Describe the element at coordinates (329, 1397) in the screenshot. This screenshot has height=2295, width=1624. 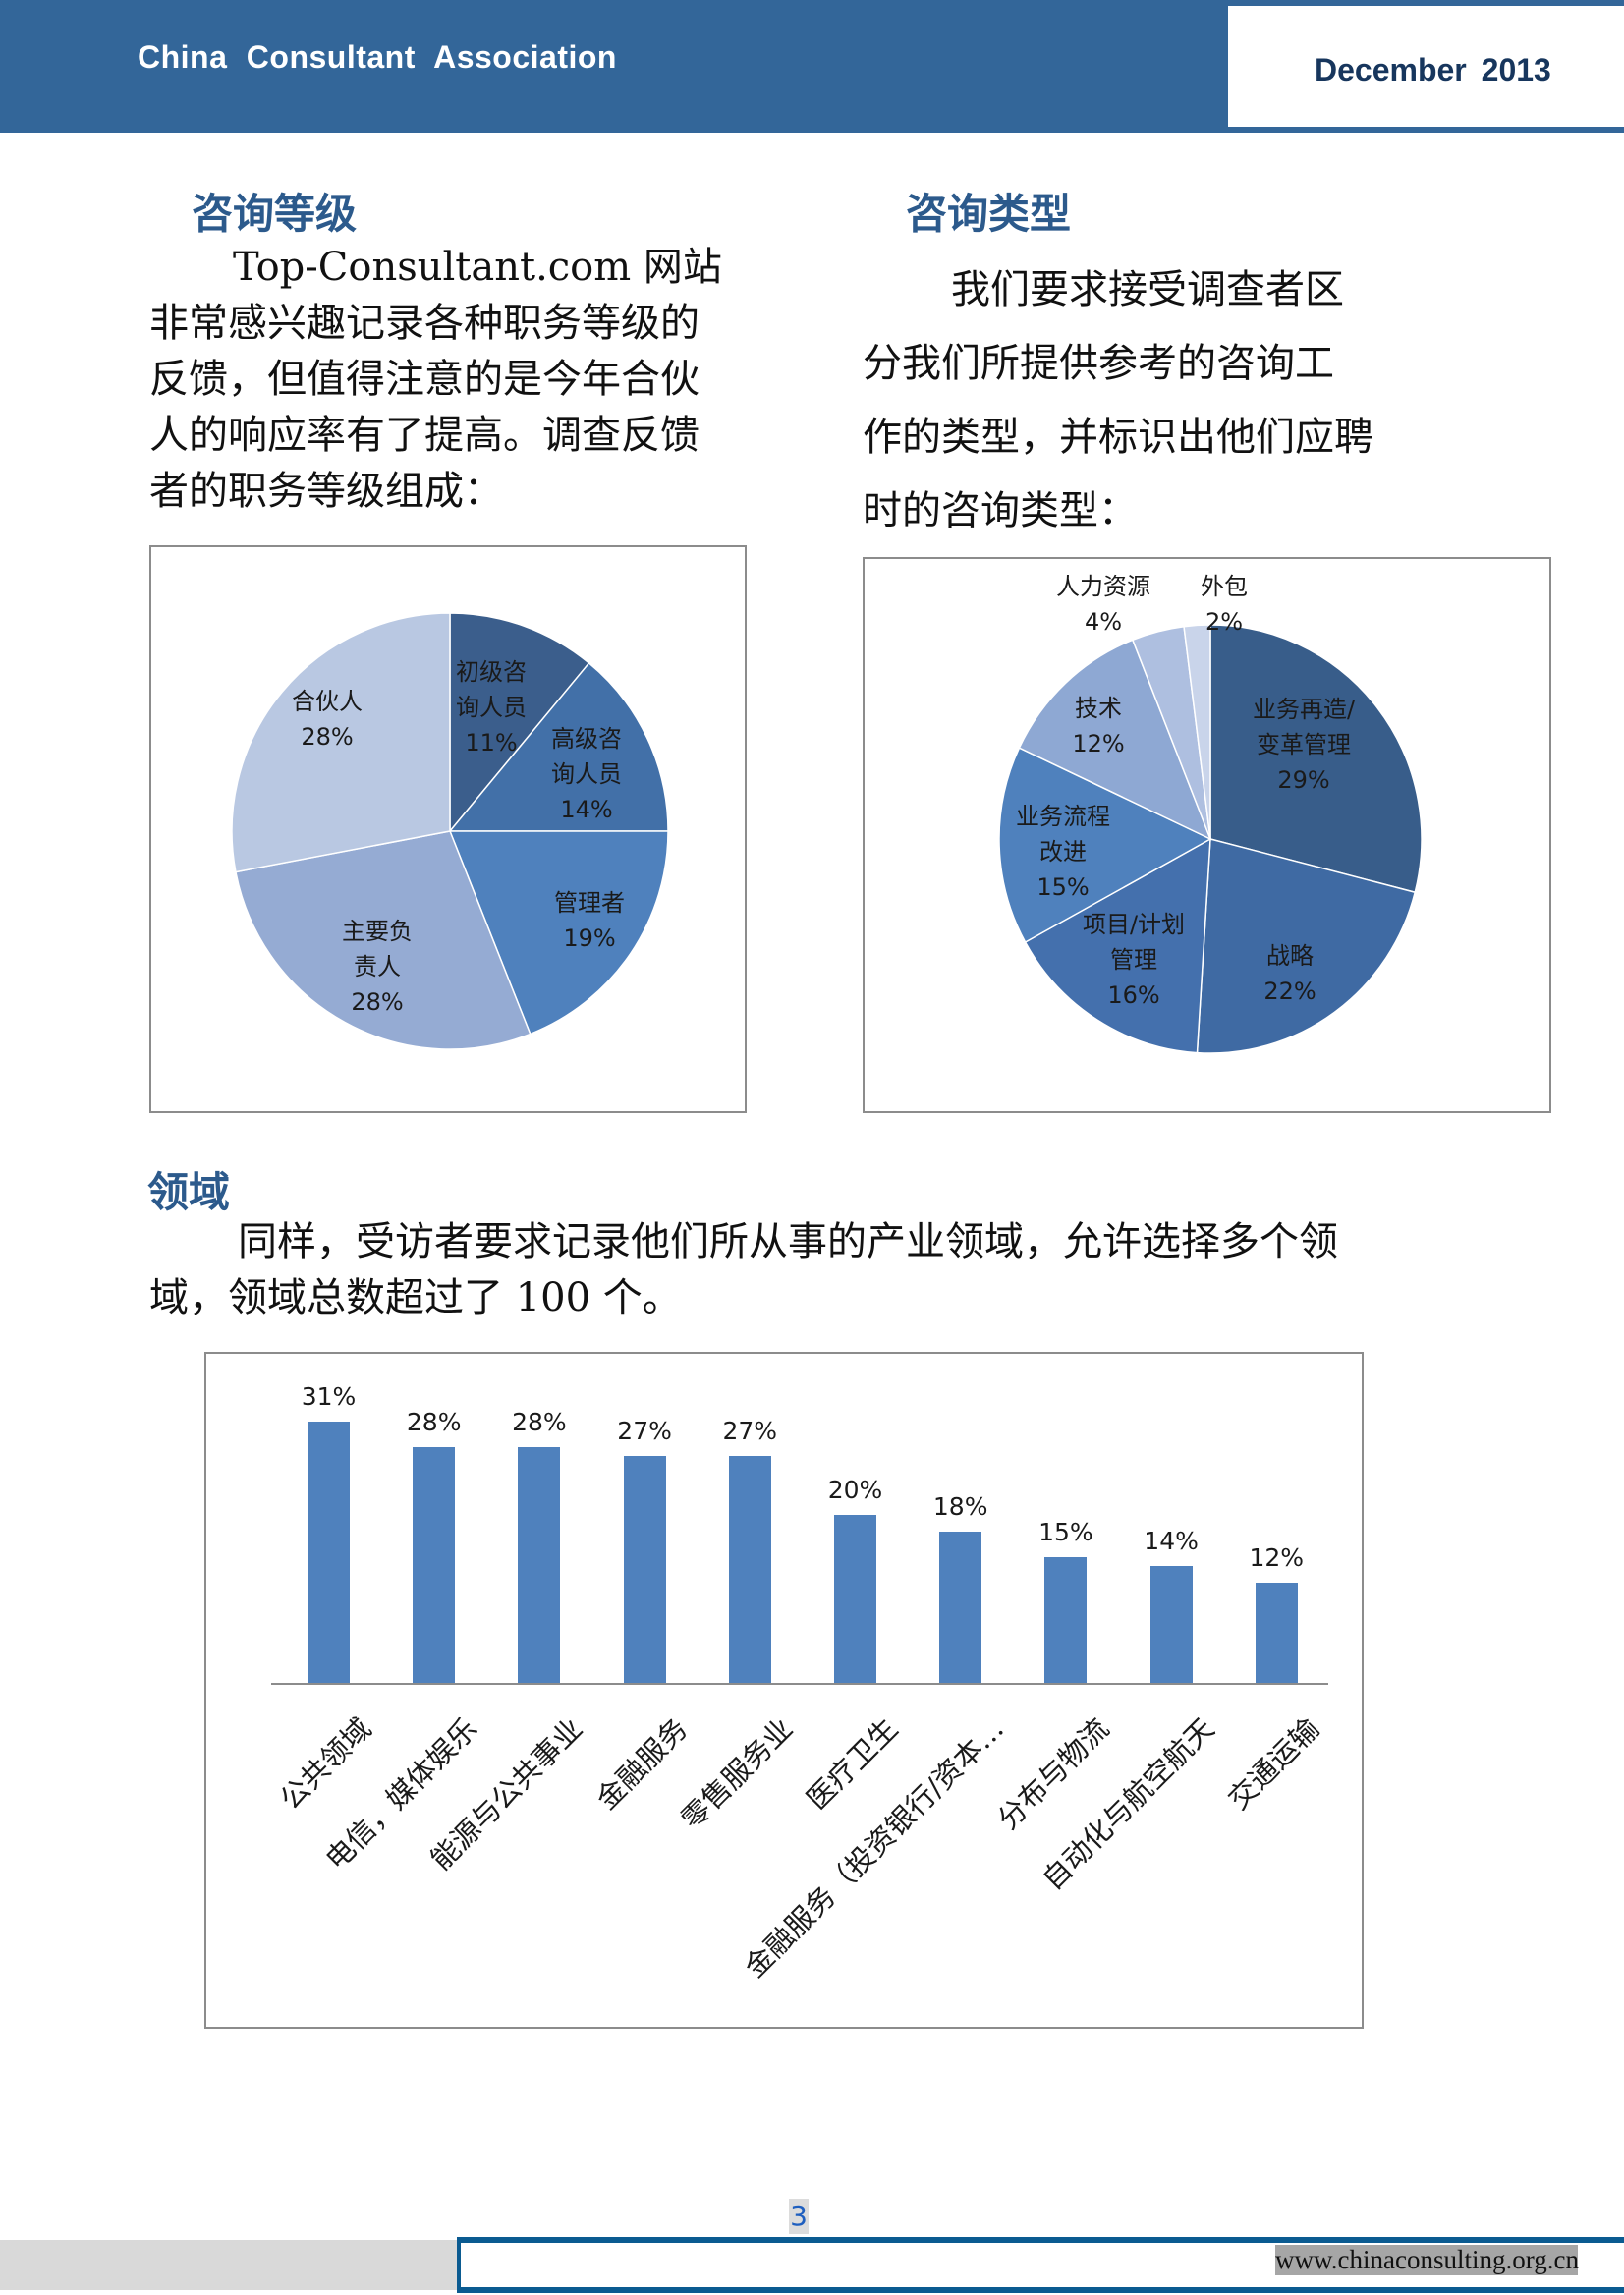
I see `bar-value-label: 31%` at that location.